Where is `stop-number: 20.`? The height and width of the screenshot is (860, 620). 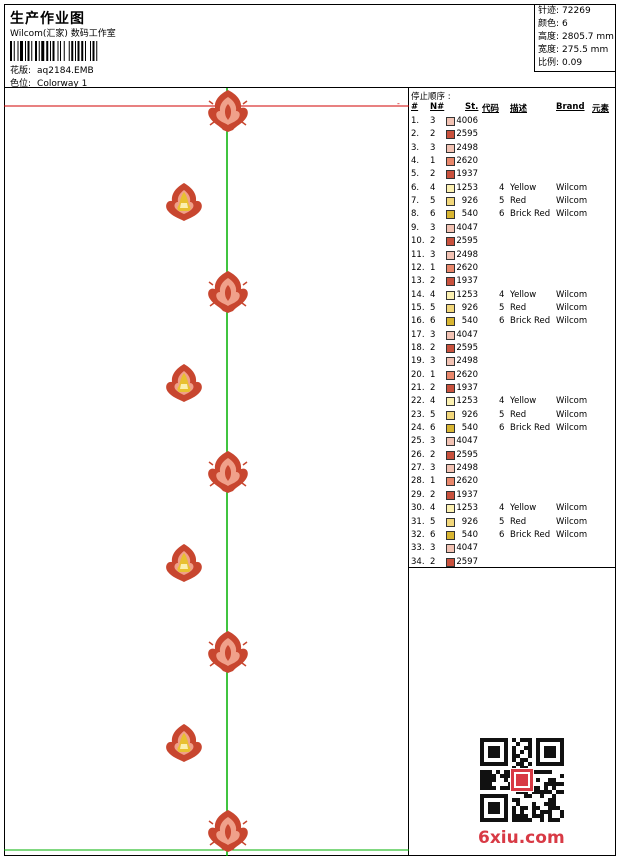 stop-number: 20. is located at coordinates (418, 374).